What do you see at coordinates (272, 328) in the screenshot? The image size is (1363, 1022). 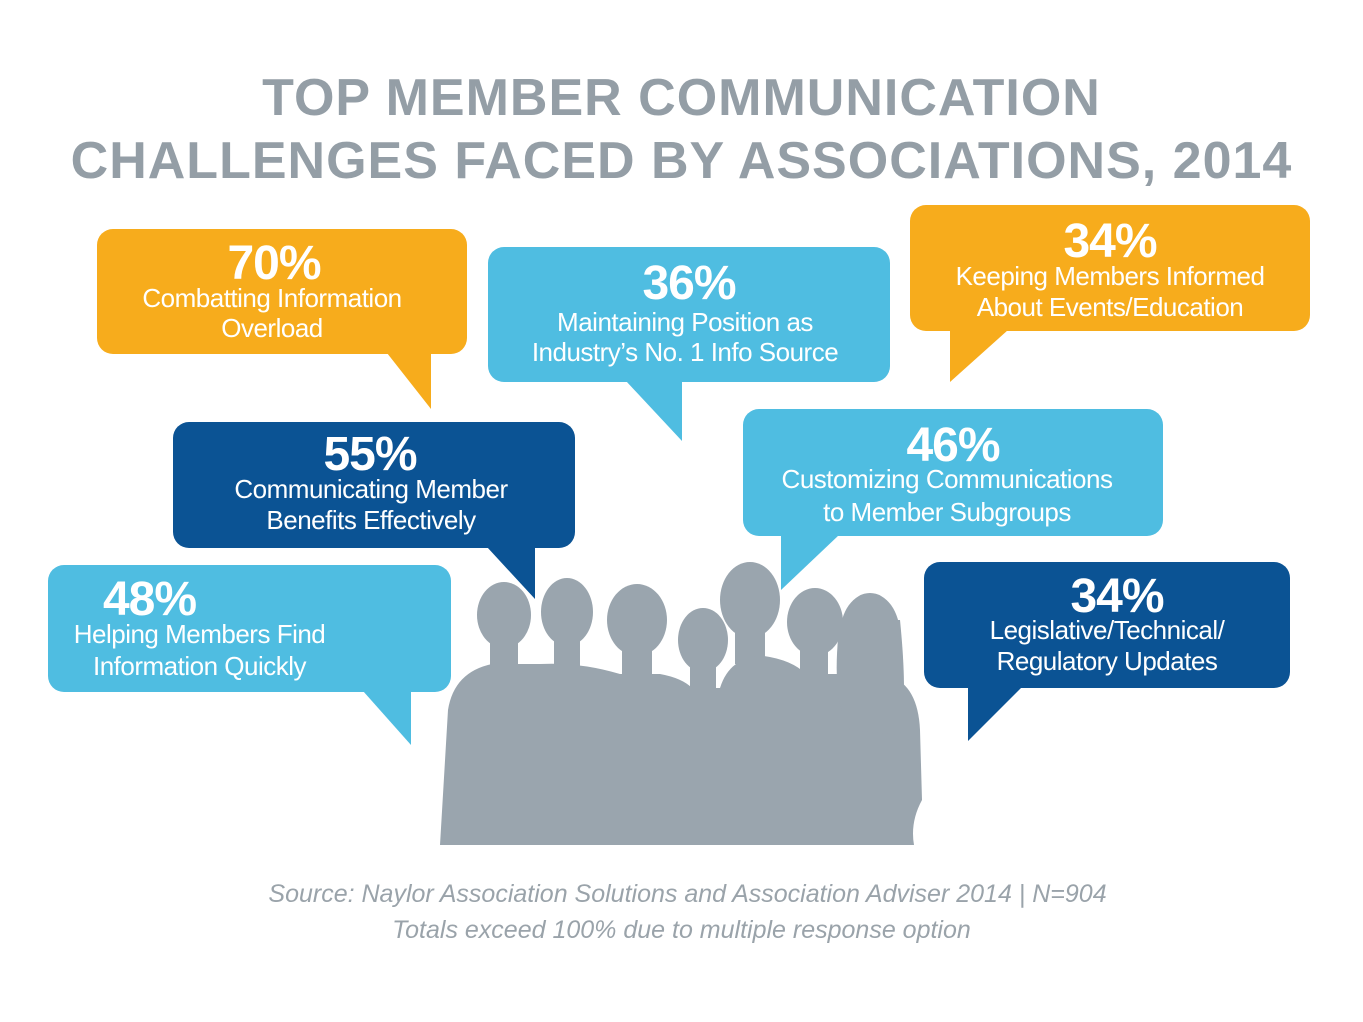 I see `bar-category-label-line-2: Overload` at bounding box center [272, 328].